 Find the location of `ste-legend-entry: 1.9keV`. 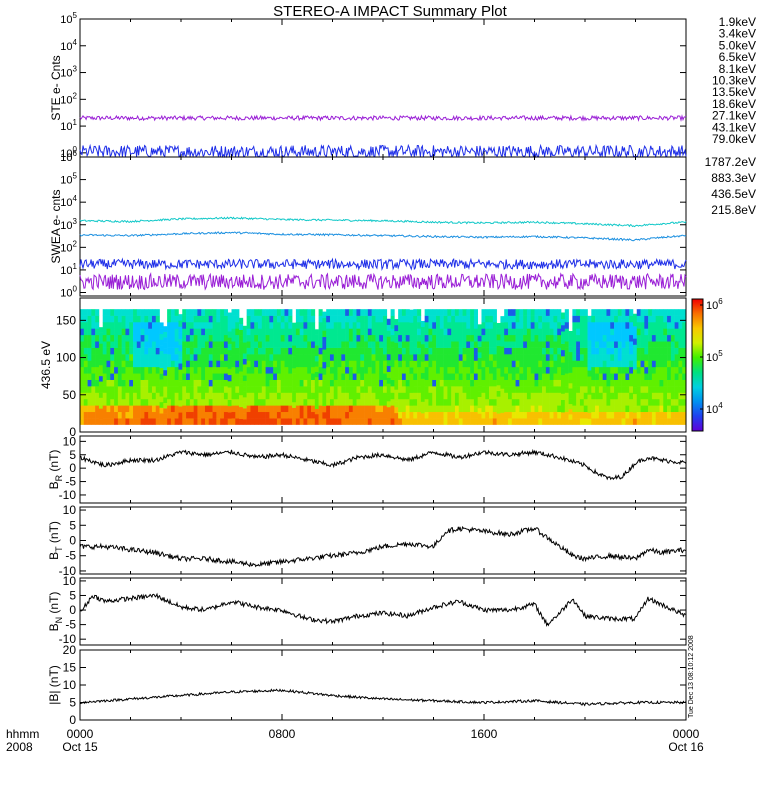

ste-legend-entry: 1.9keV is located at coordinates (737, 22).